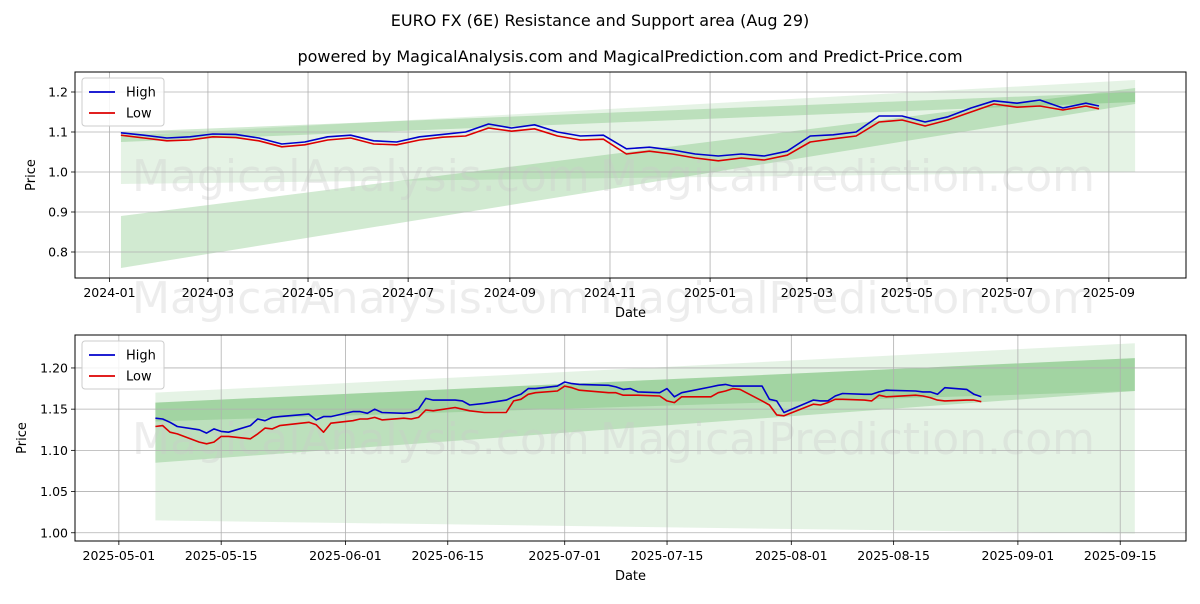 This screenshot has height=604, width=1200. Describe the element at coordinates (54, 491) in the screenshot. I see `y-tick-label: 1.05` at that location.